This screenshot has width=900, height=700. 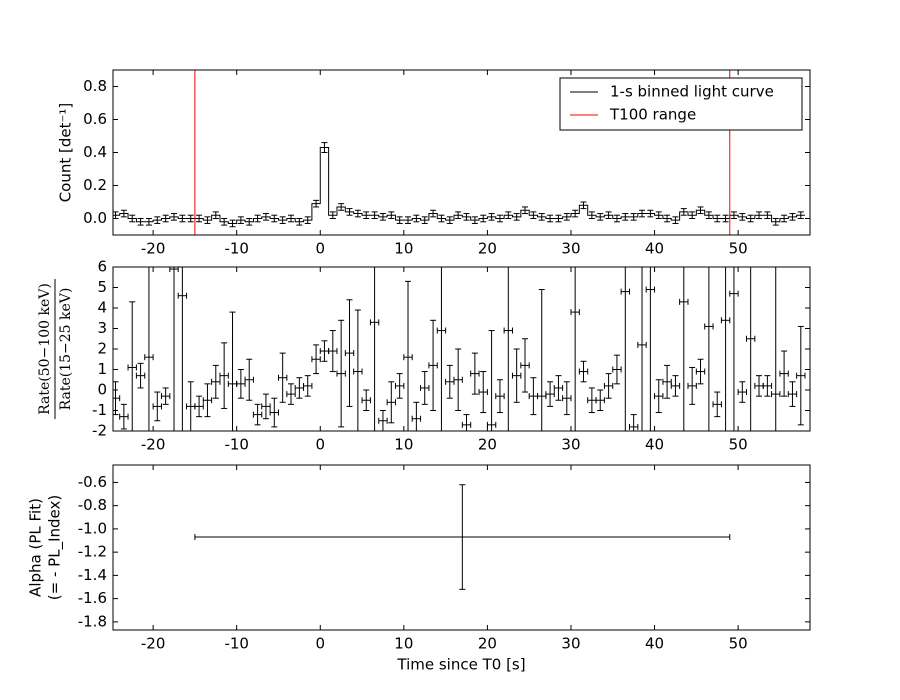 What do you see at coordinates (95, 185) in the screenshot?
I see `y-tick-label: 0.2` at bounding box center [95, 185].